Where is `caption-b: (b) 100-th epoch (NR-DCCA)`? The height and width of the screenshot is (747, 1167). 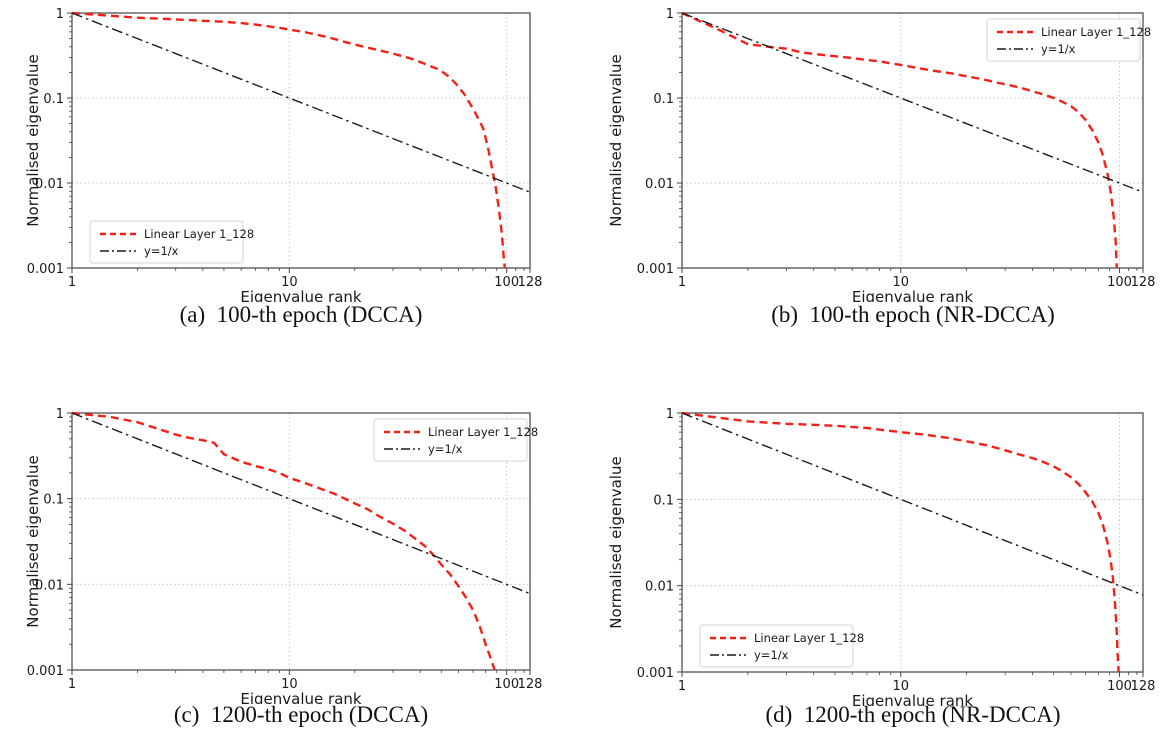 caption-b: (b) 100-th epoch (NR-DCCA) is located at coordinates (913, 314).